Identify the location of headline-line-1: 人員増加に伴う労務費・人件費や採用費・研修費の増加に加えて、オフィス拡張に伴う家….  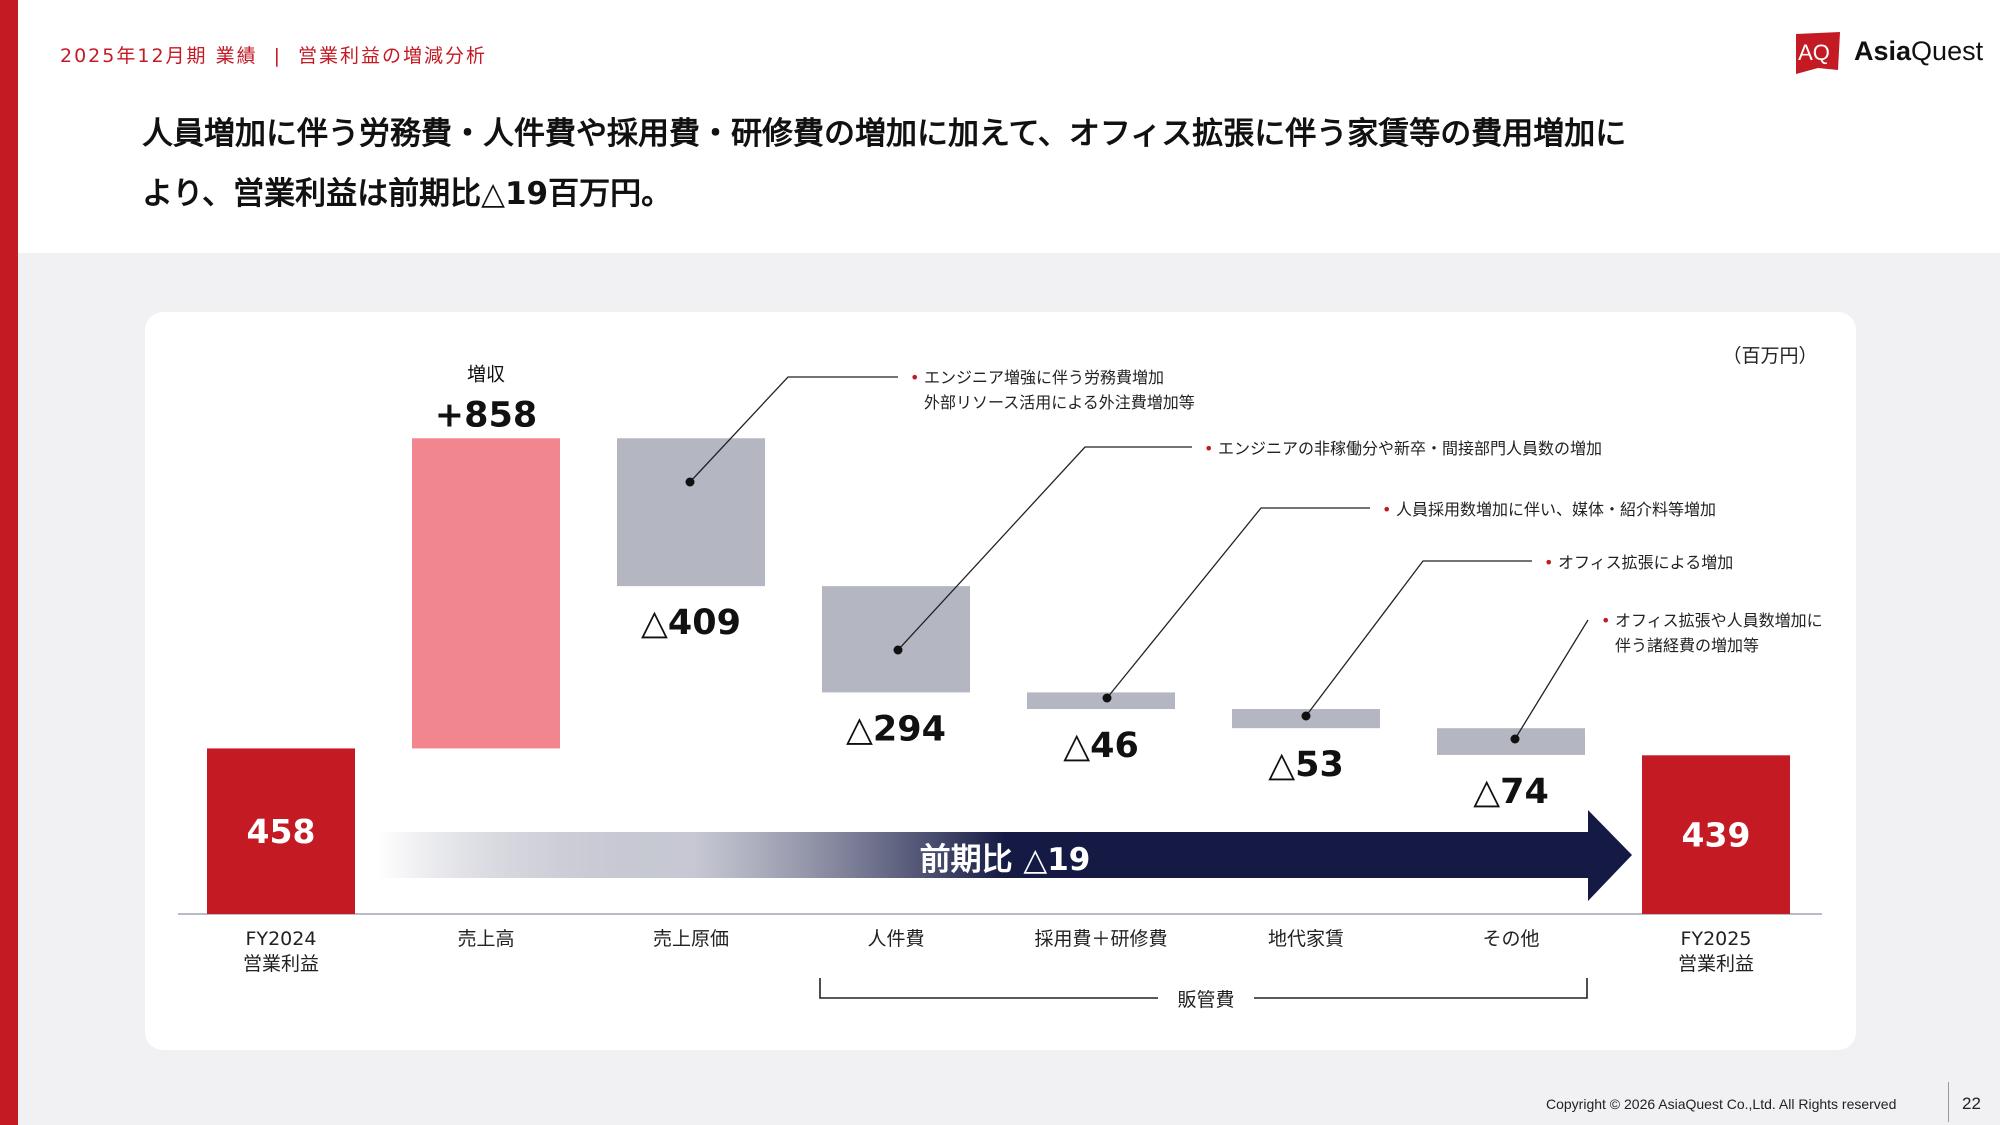
(884, 134).